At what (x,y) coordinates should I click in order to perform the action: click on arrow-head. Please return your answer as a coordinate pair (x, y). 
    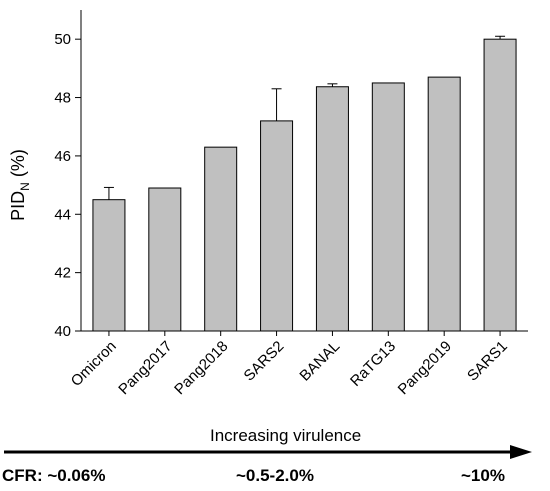
    Looking at the image, I should click on (521, 452).